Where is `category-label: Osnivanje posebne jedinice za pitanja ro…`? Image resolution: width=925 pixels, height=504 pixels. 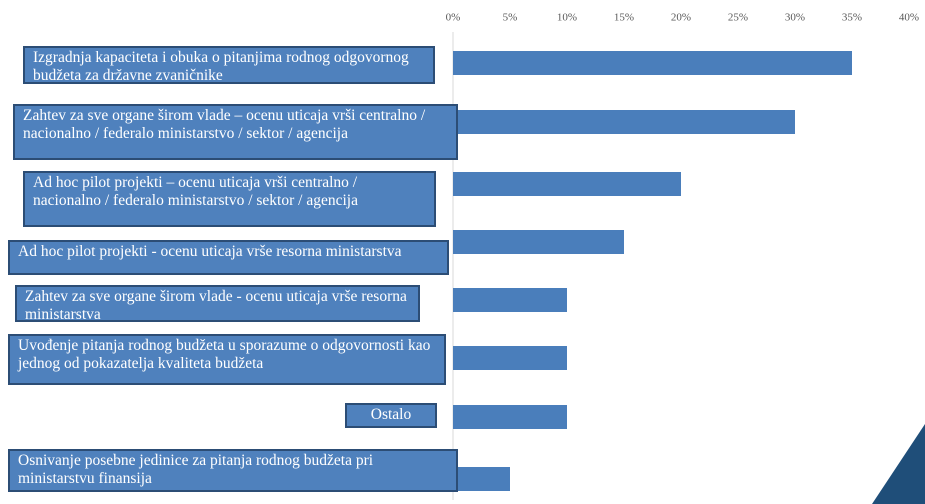
category-label: Osnivanje posebne jedinice za pitanja ro… is located at coordinates (233, 470).